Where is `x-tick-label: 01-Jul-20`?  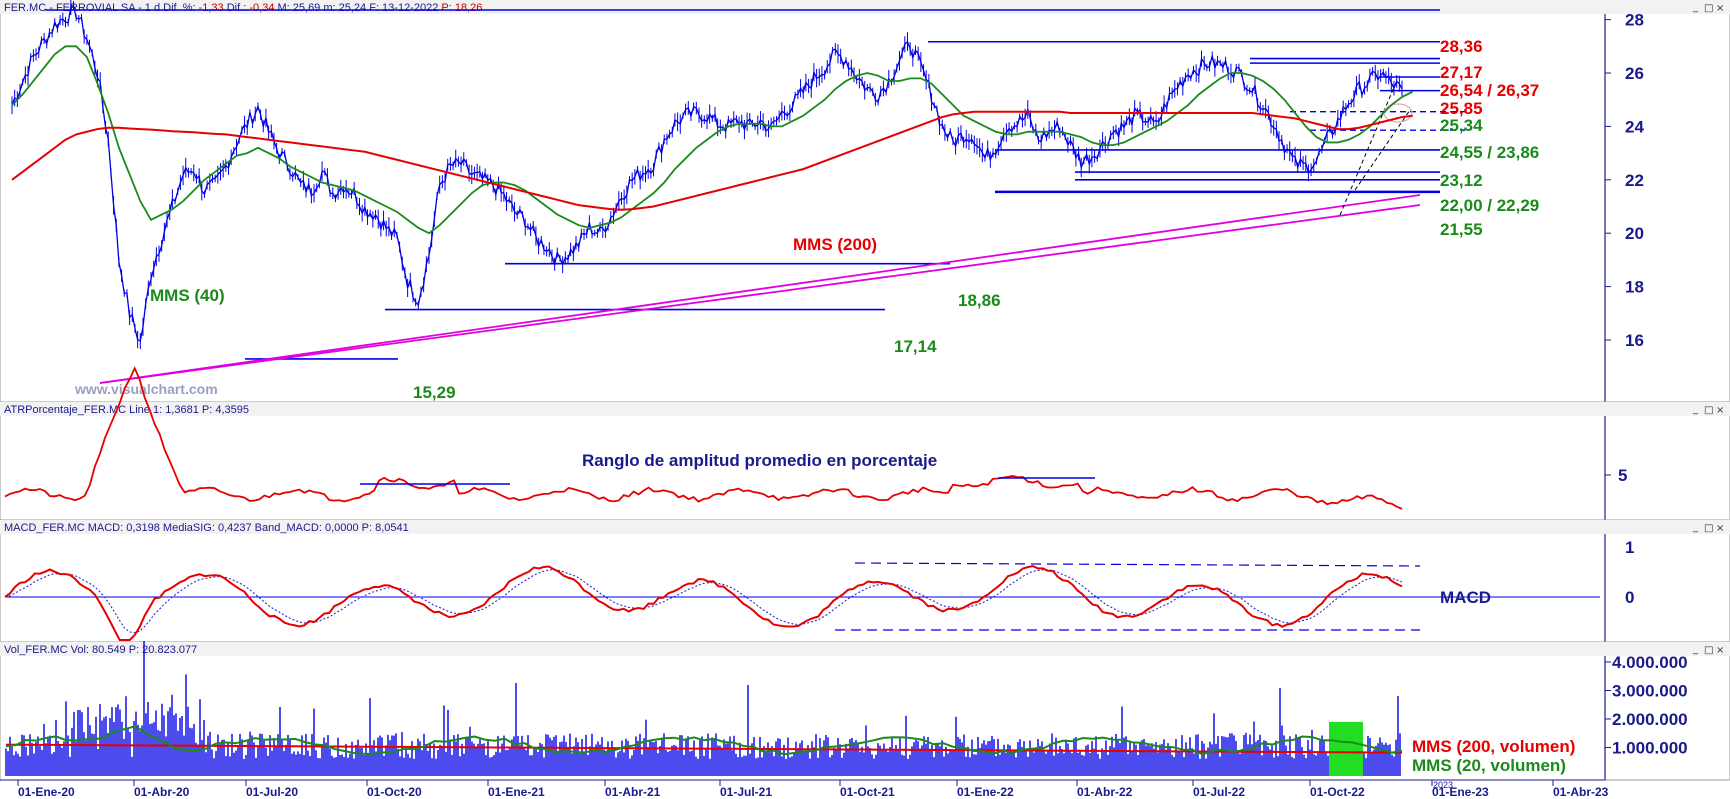
x-tick-label: 01-Jul-20 is located at coordinates (272, 792).